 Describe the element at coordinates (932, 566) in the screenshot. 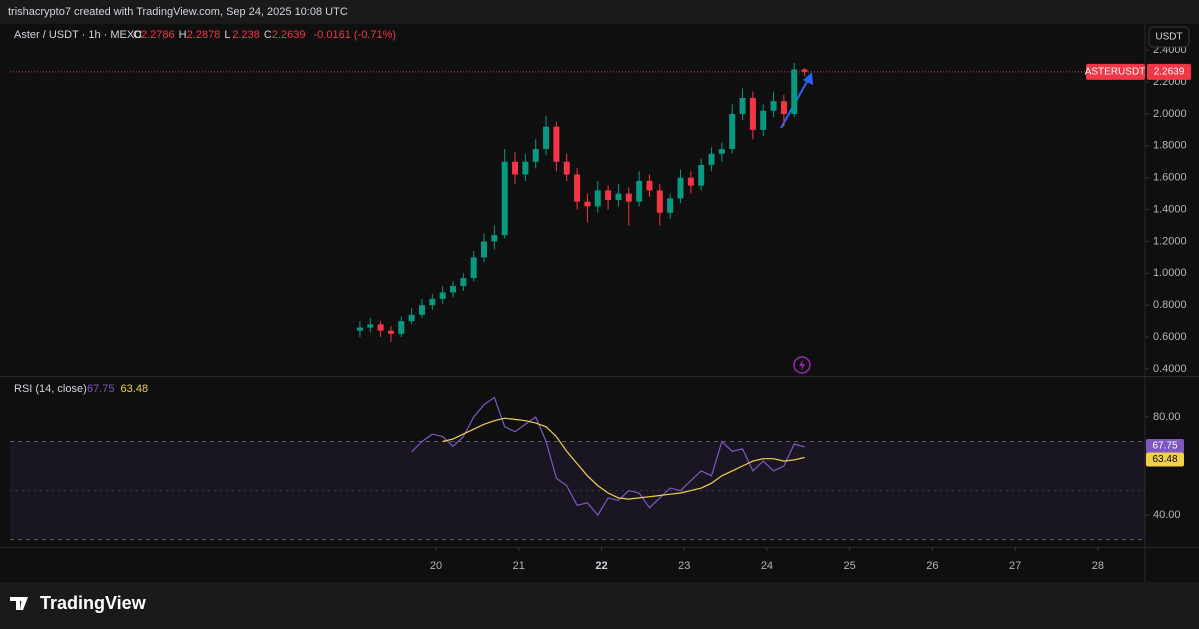

I see `x-tick-label: 26` at that location.